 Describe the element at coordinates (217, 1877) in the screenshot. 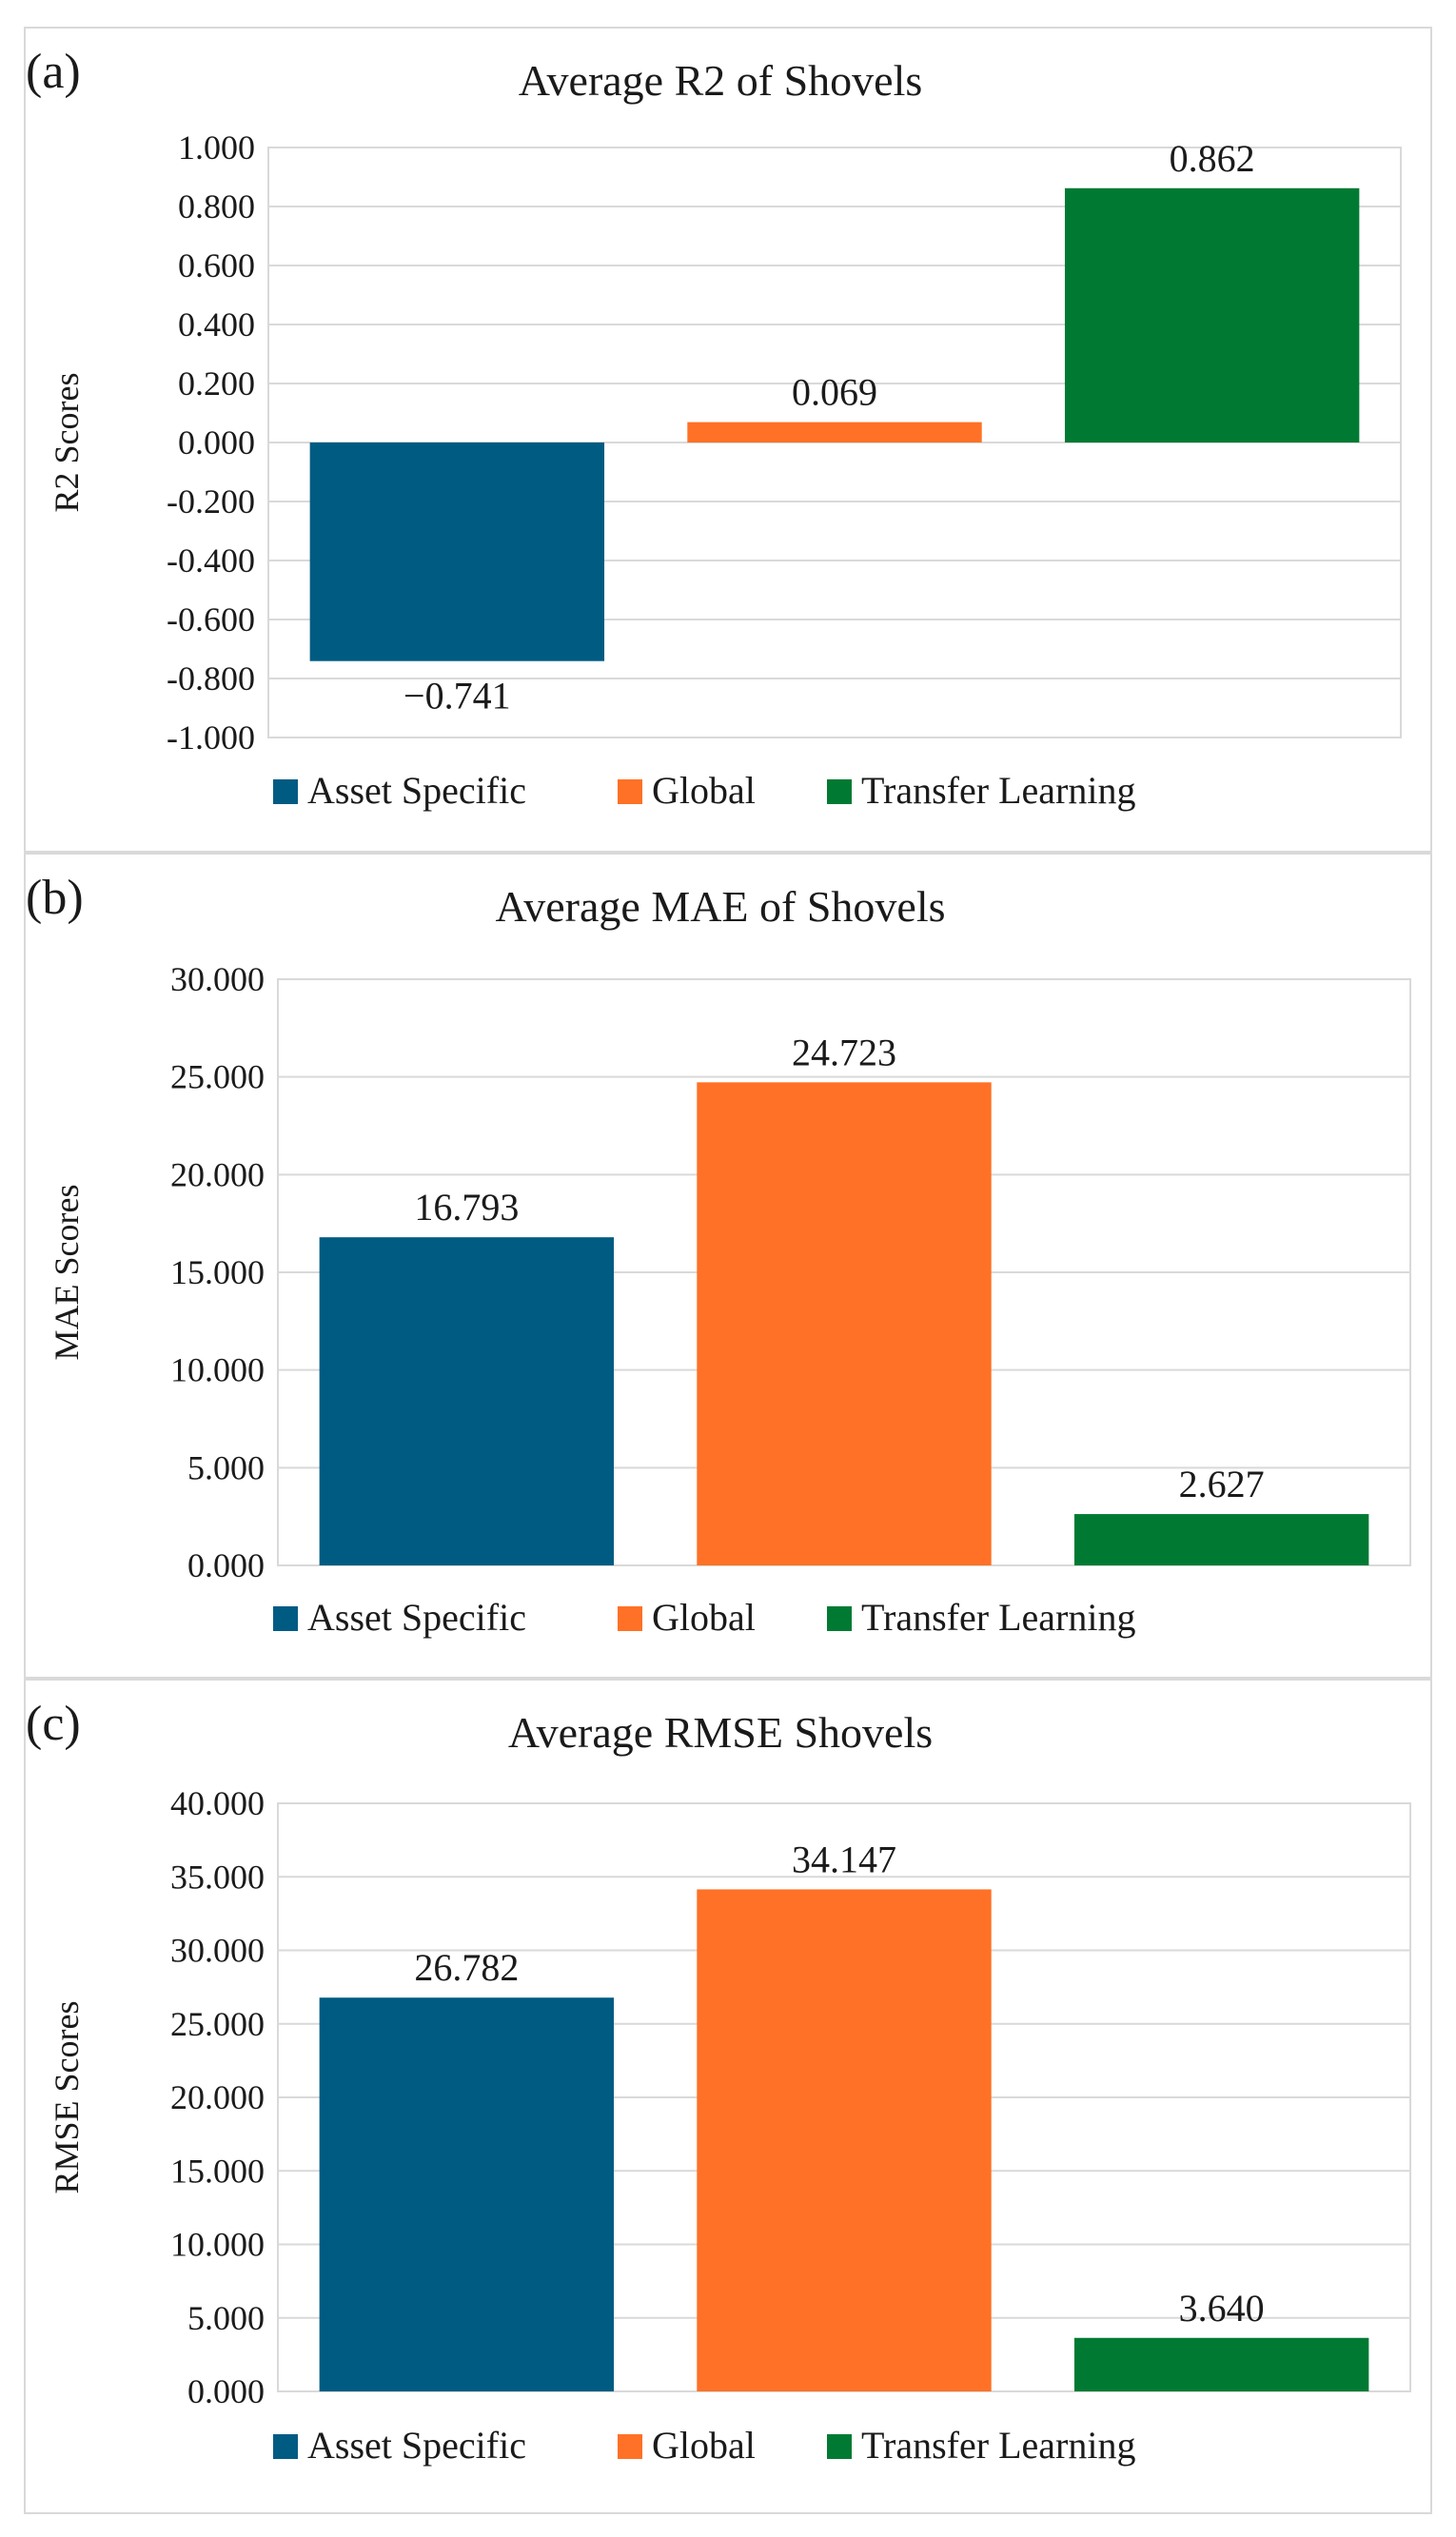

I see `y-tick-label: 35.000` at that location.